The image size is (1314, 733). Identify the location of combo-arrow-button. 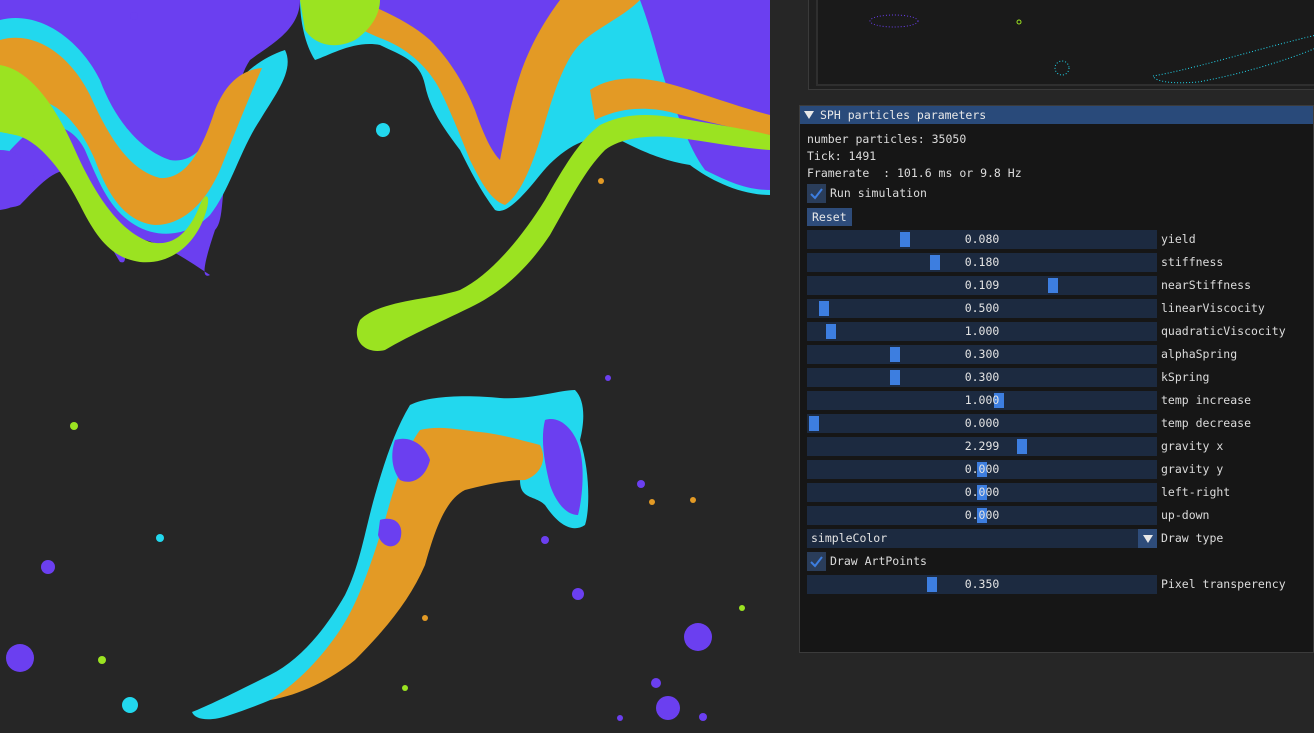
(1147, 538).